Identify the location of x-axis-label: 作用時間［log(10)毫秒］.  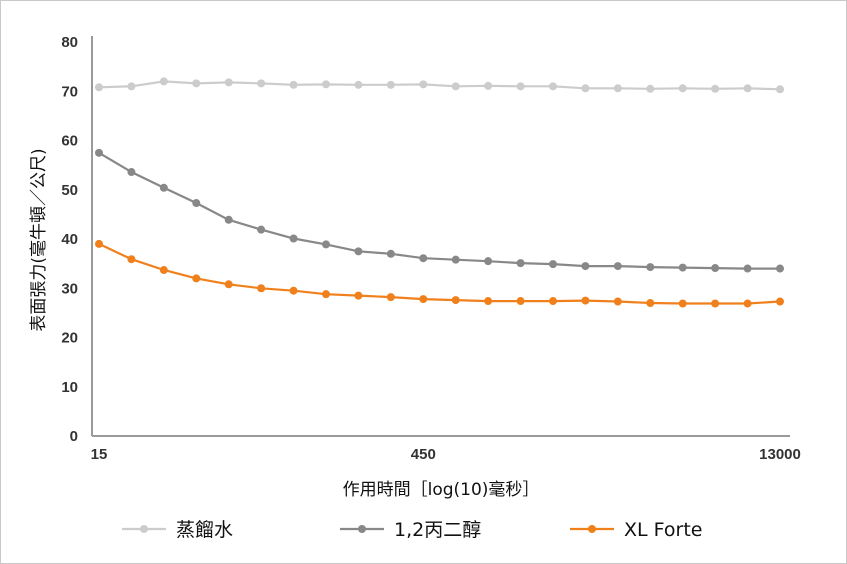
(441, 490).